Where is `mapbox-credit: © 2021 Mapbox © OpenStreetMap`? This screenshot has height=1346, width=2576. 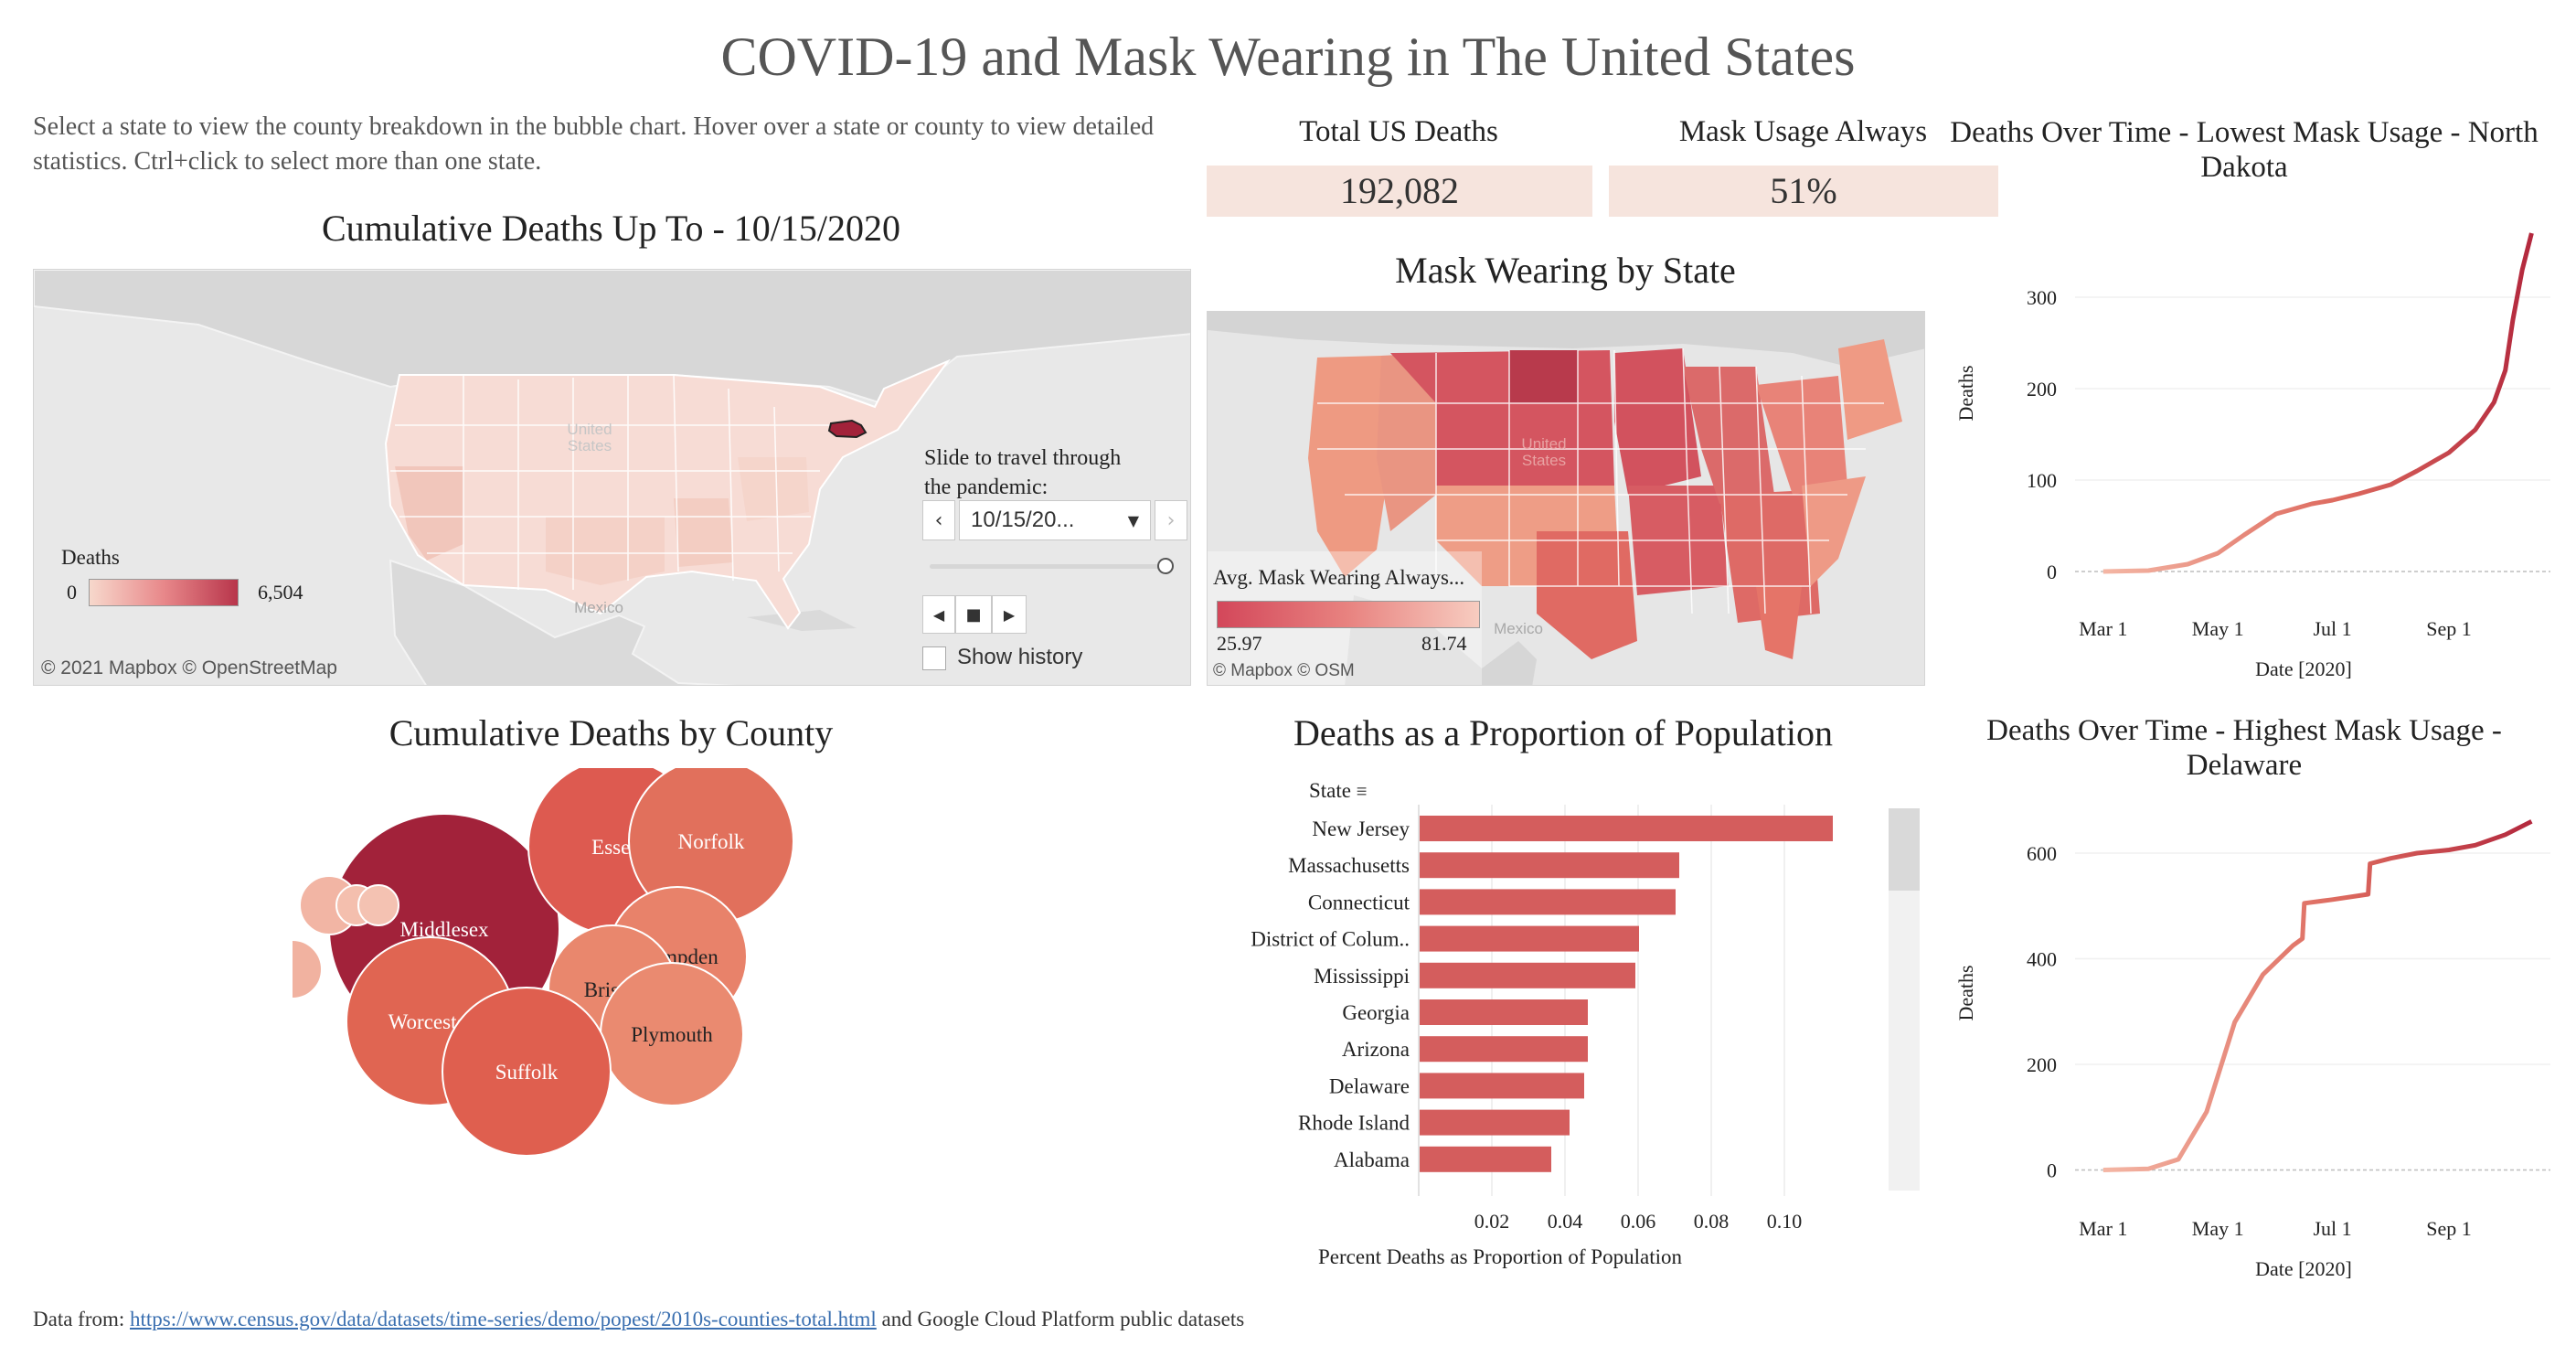
mapbox-credit: © 2021 Mapbox © OpenStreetMap is located at coordinates (189, 667).